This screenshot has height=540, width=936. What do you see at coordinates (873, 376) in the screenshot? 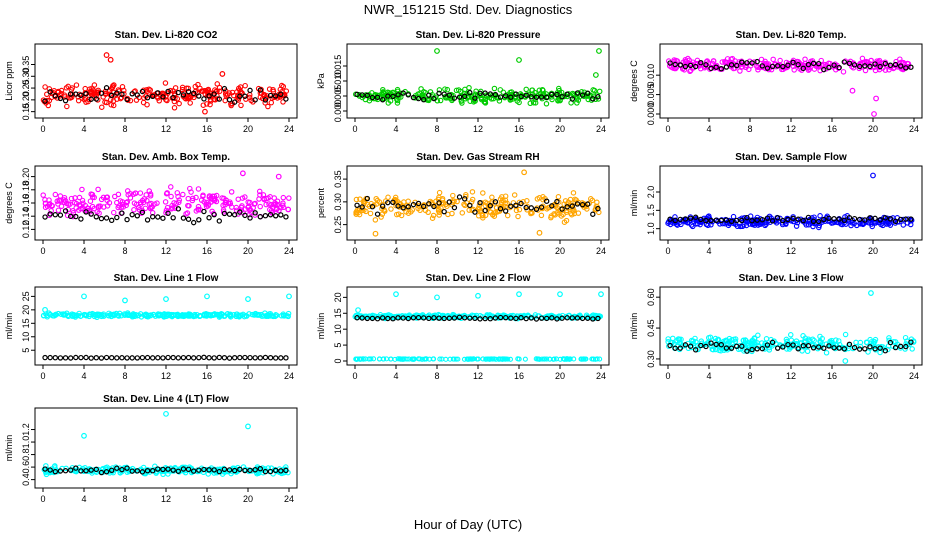
I see `x-tick-label: 20` at bounding box center [873, 376].